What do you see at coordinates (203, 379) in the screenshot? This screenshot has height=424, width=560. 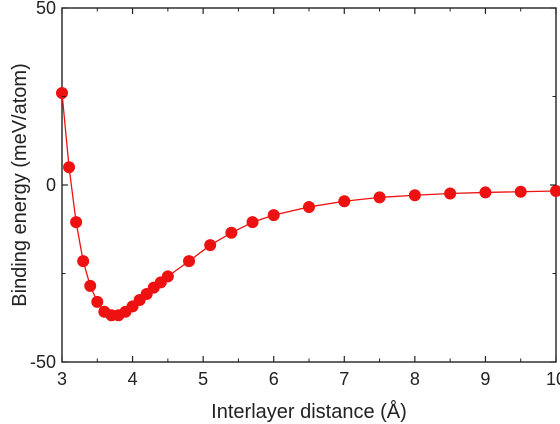 I see `x-tick-label: 5` at bounding box center [203, 379].